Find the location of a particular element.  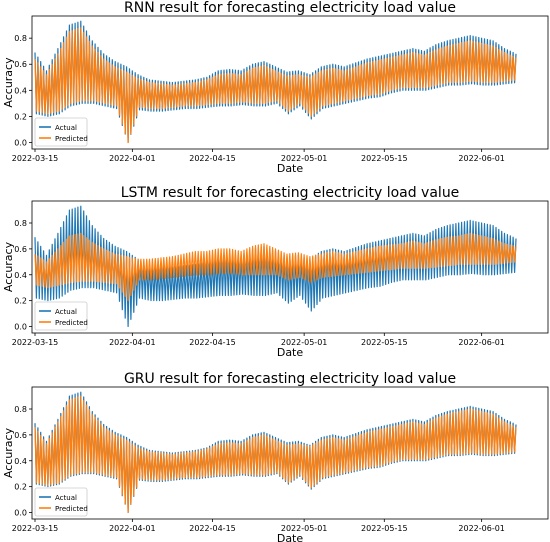

series-line-predicted is located at coordinates (275, 267).